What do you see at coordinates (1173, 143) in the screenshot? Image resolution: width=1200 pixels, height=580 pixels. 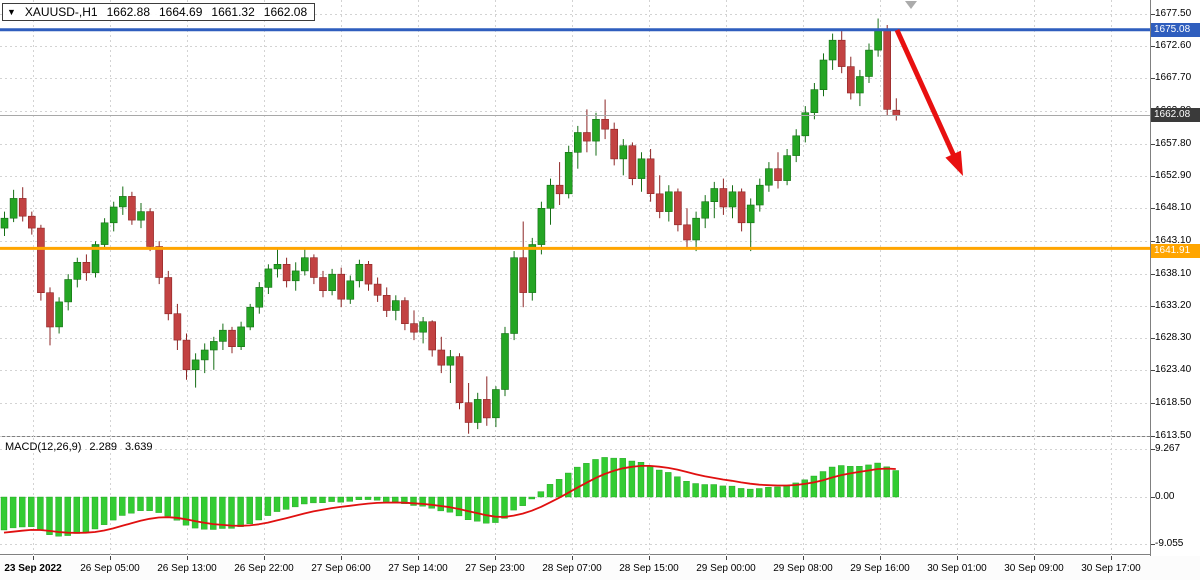 I see `price-axis-label: 1657.80` at bounding box center [1173, 143].